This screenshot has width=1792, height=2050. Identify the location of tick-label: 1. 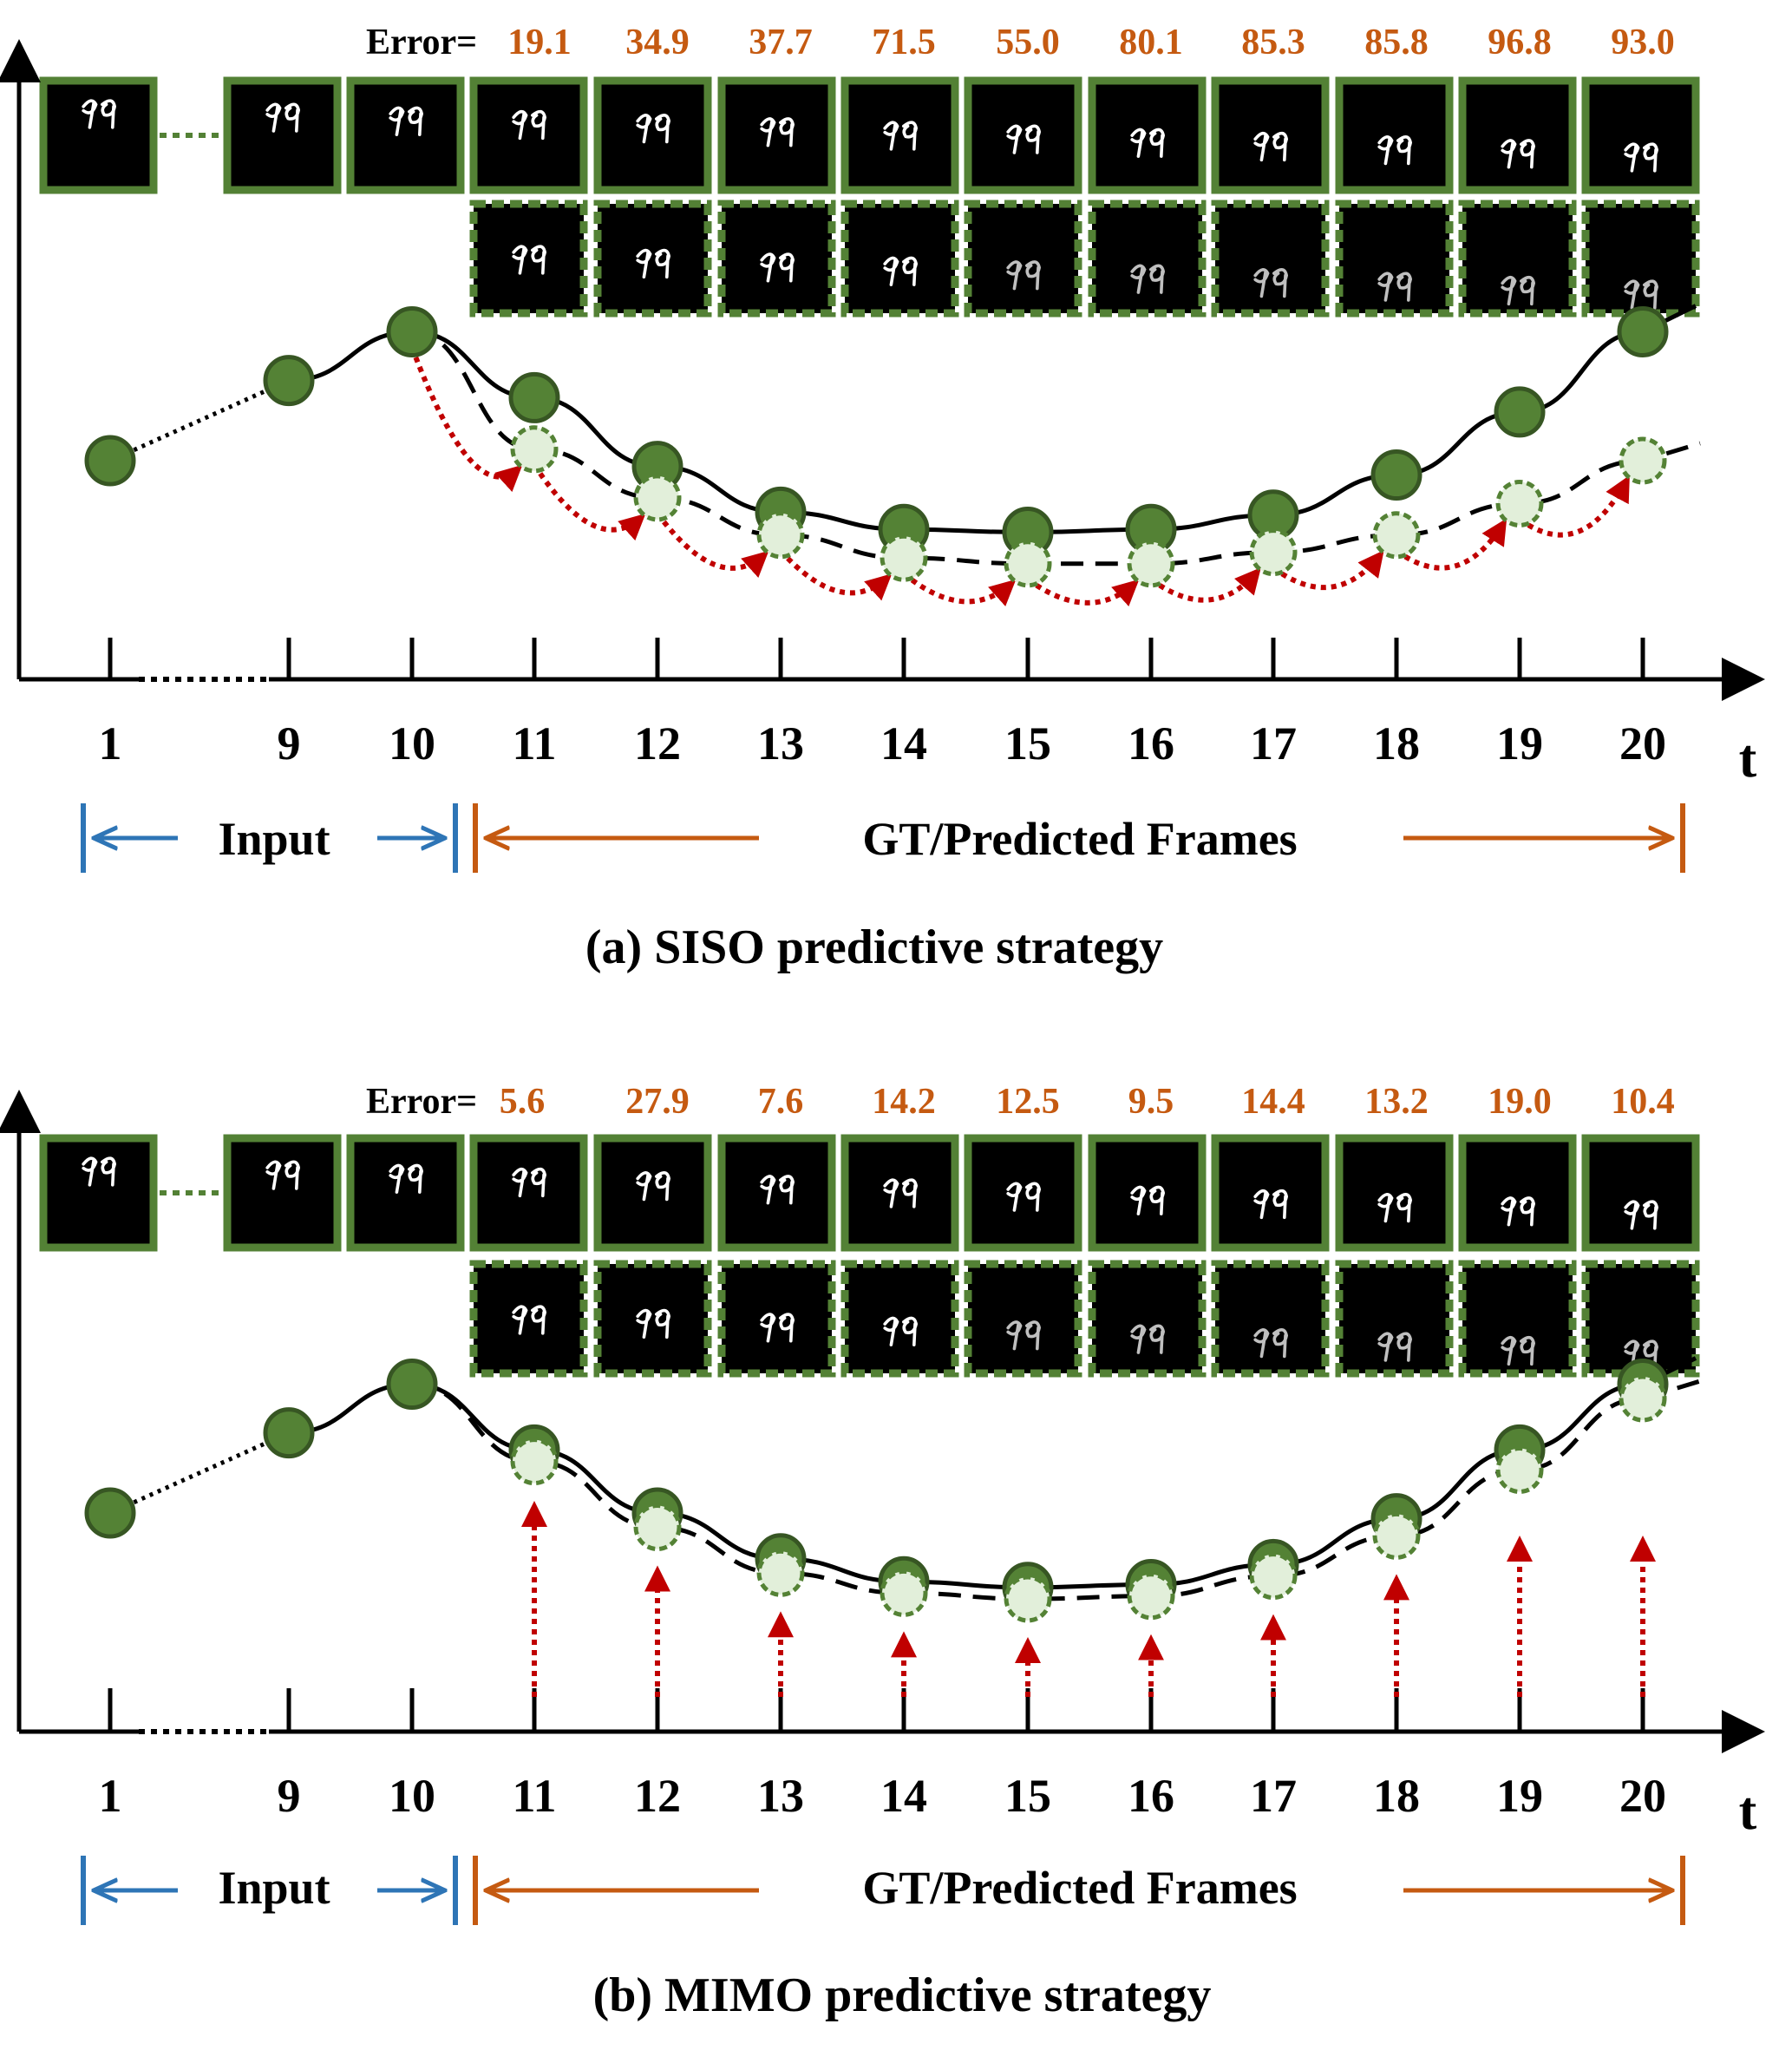
(110, 1796).